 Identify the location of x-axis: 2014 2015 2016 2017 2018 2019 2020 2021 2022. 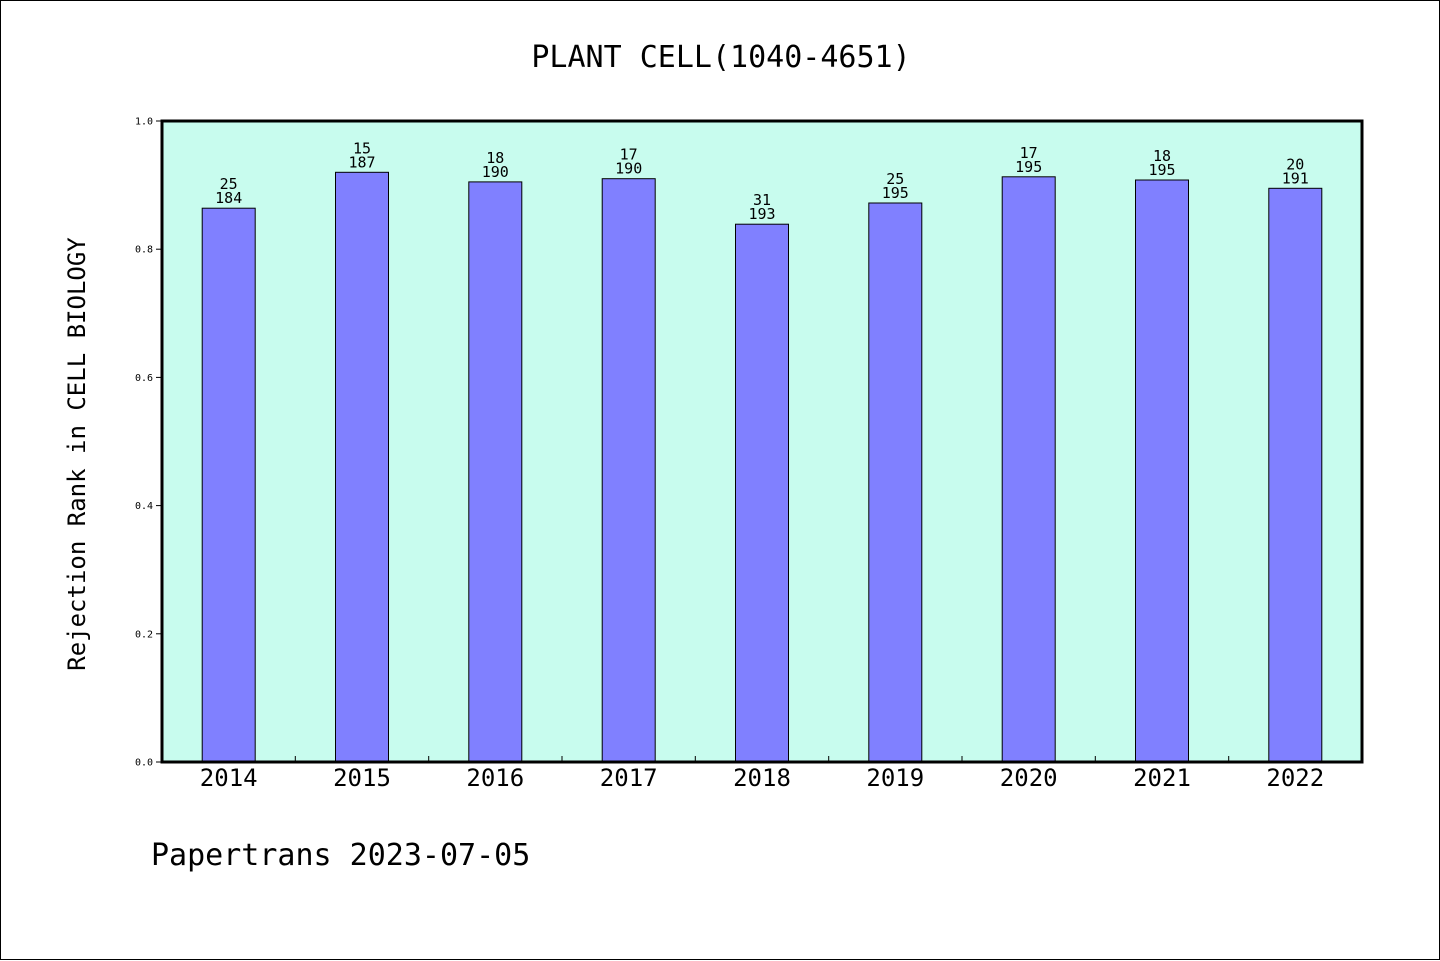
(762, 774).